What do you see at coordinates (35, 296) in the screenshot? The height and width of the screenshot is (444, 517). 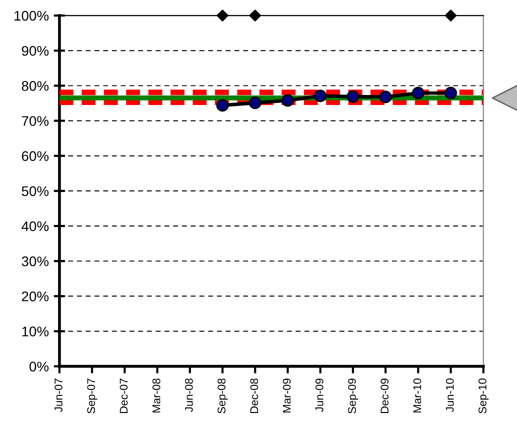 I see `y-tick-label: 20%` at bounding box center [35, 296].